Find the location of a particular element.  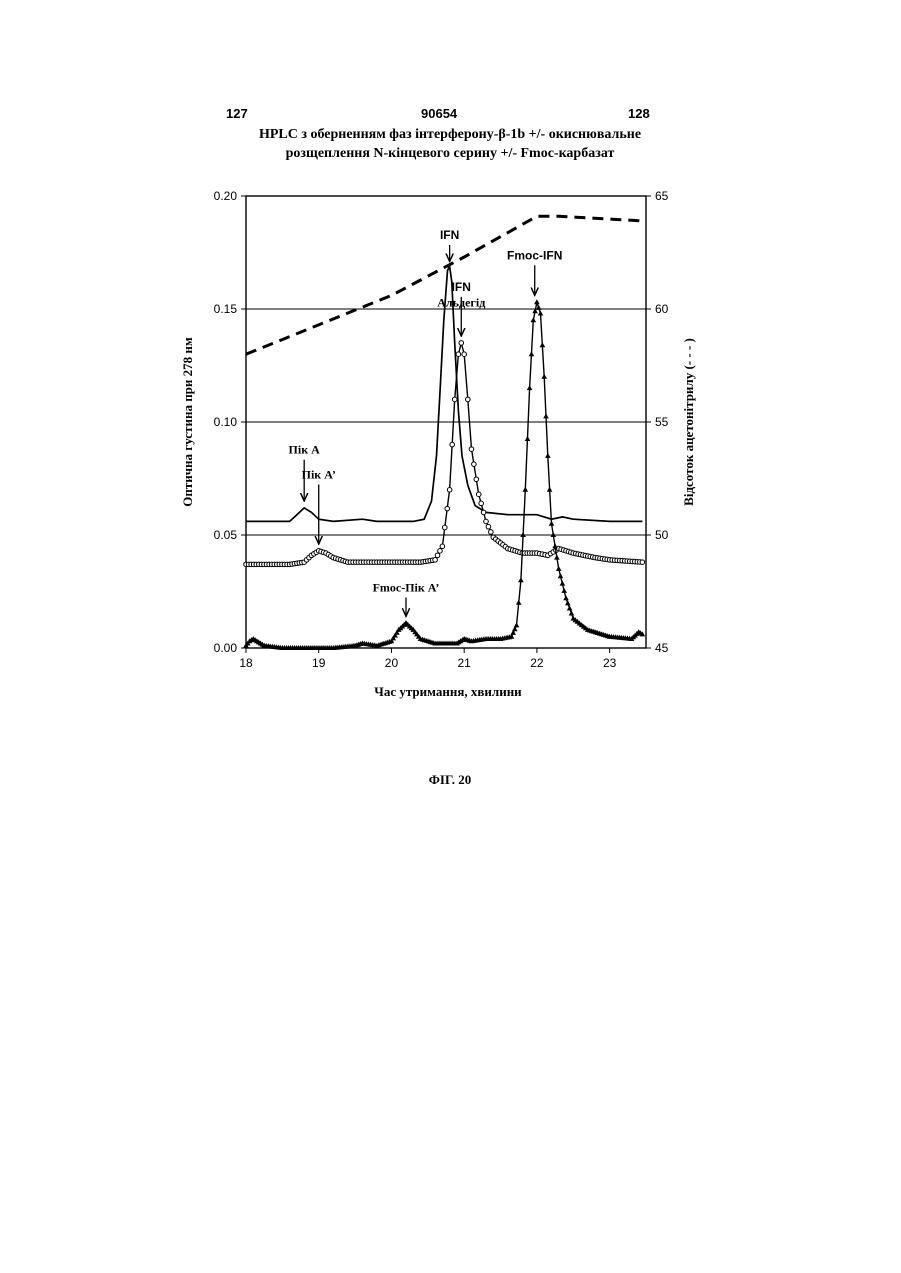

annotation-label: Пік А’ is located at coordinates (319, 475).